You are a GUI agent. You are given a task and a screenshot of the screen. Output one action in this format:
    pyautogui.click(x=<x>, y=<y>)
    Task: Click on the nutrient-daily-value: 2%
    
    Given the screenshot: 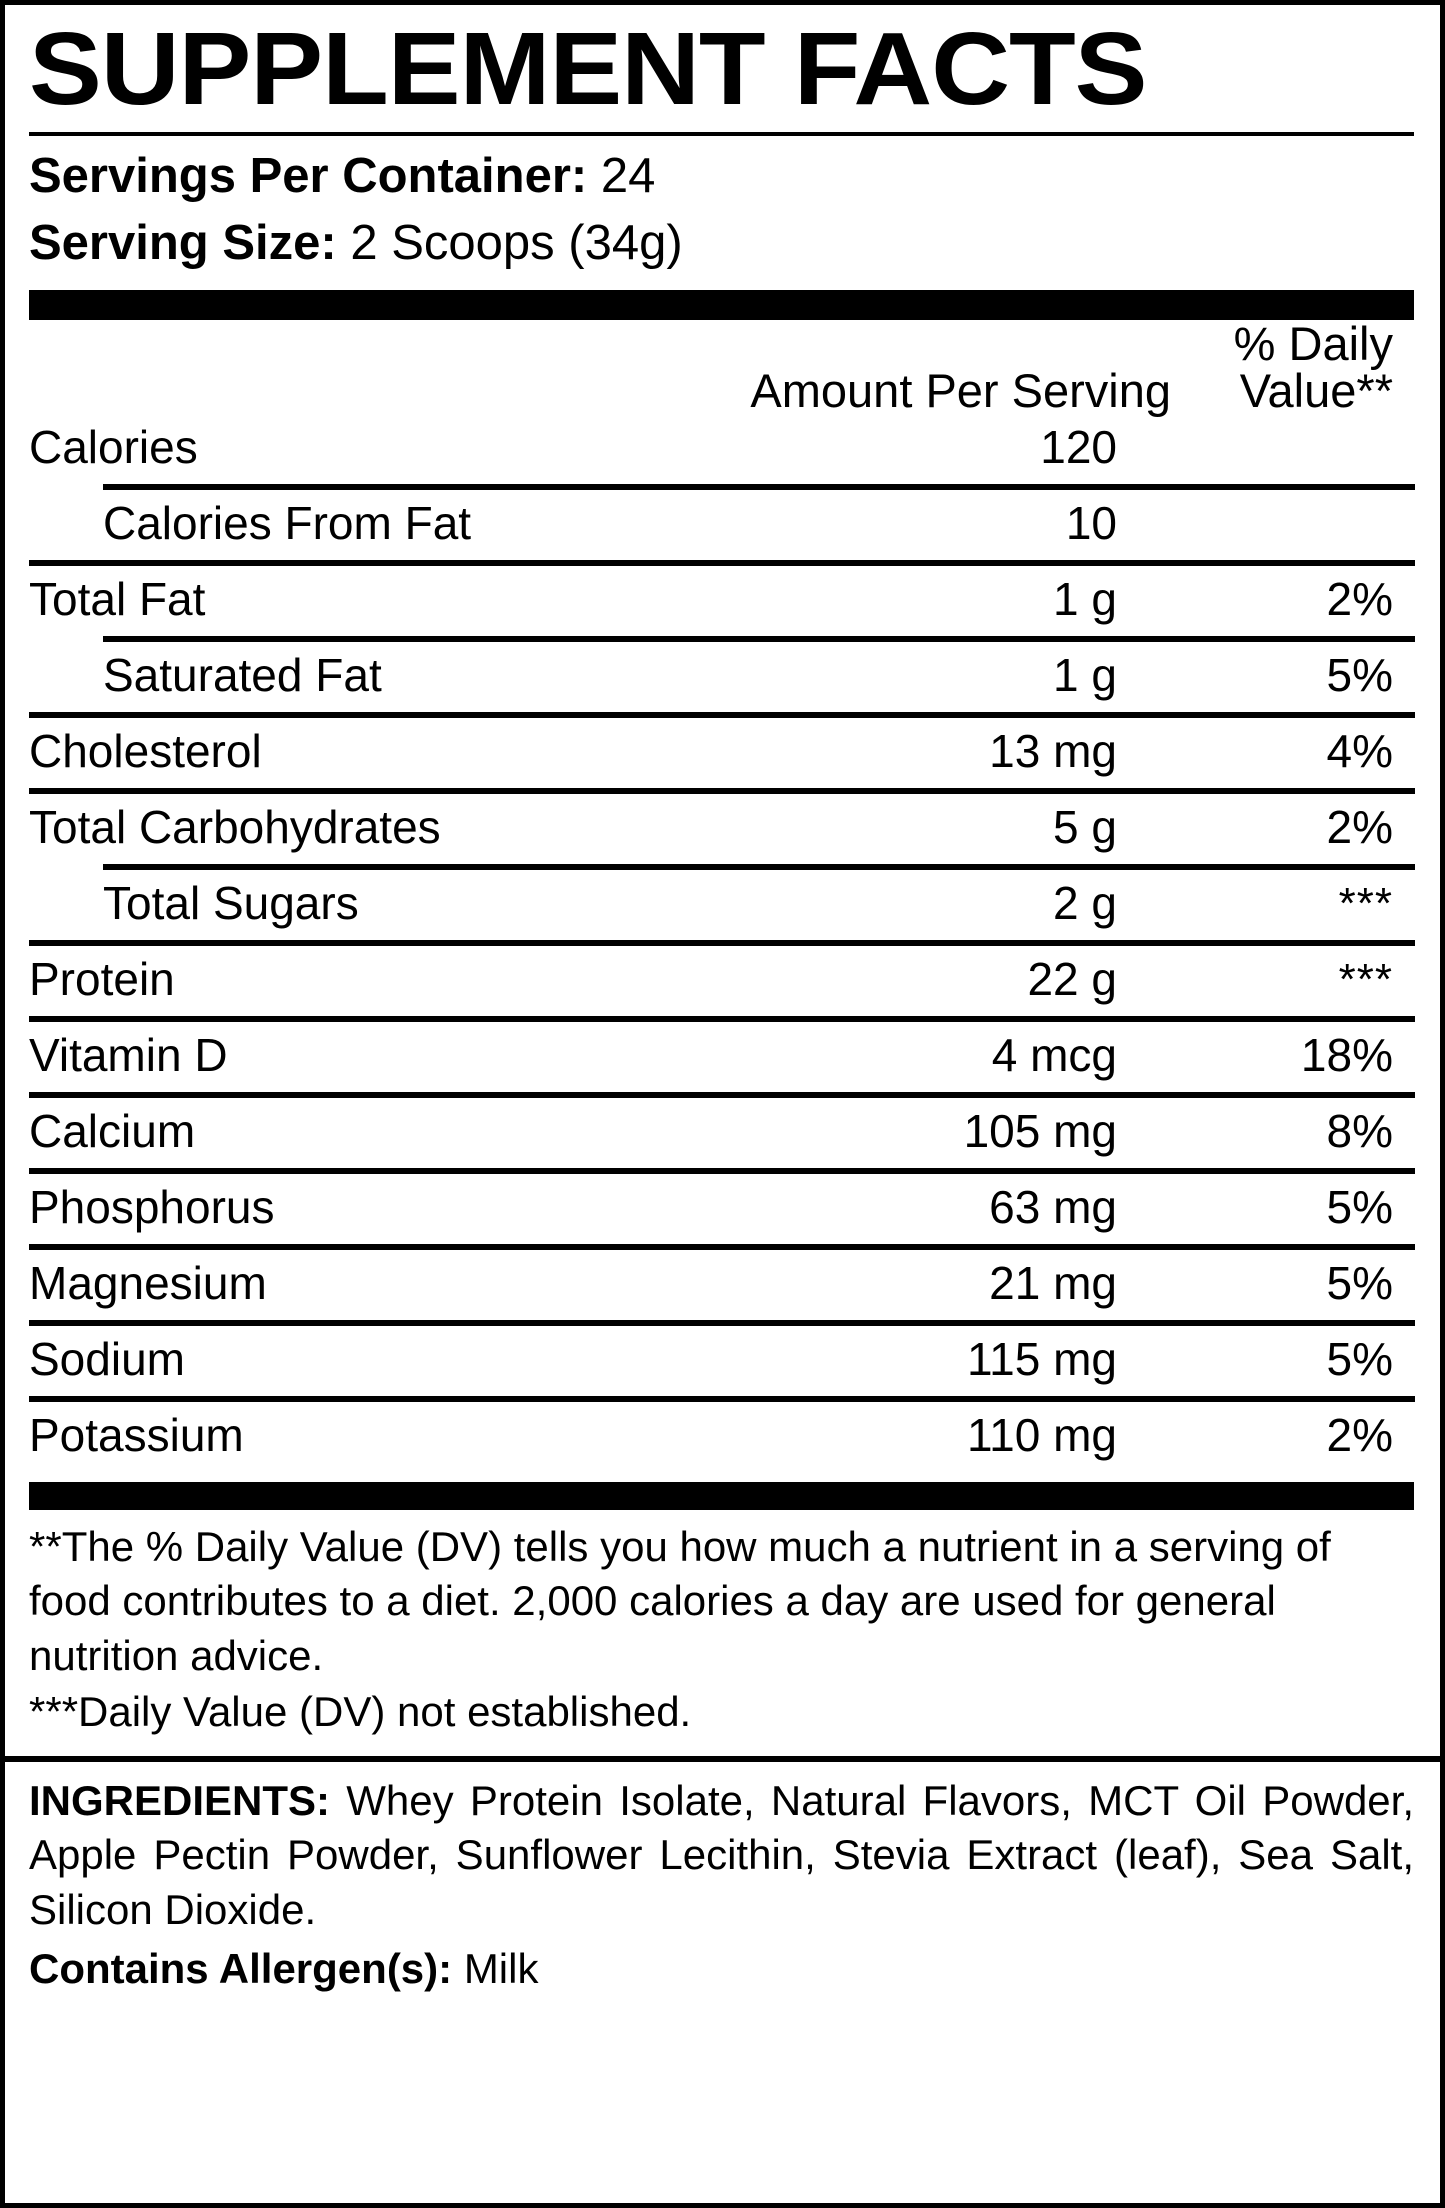 What is the action you would take?
    pyautogui.click(x=1359, y=598)
    